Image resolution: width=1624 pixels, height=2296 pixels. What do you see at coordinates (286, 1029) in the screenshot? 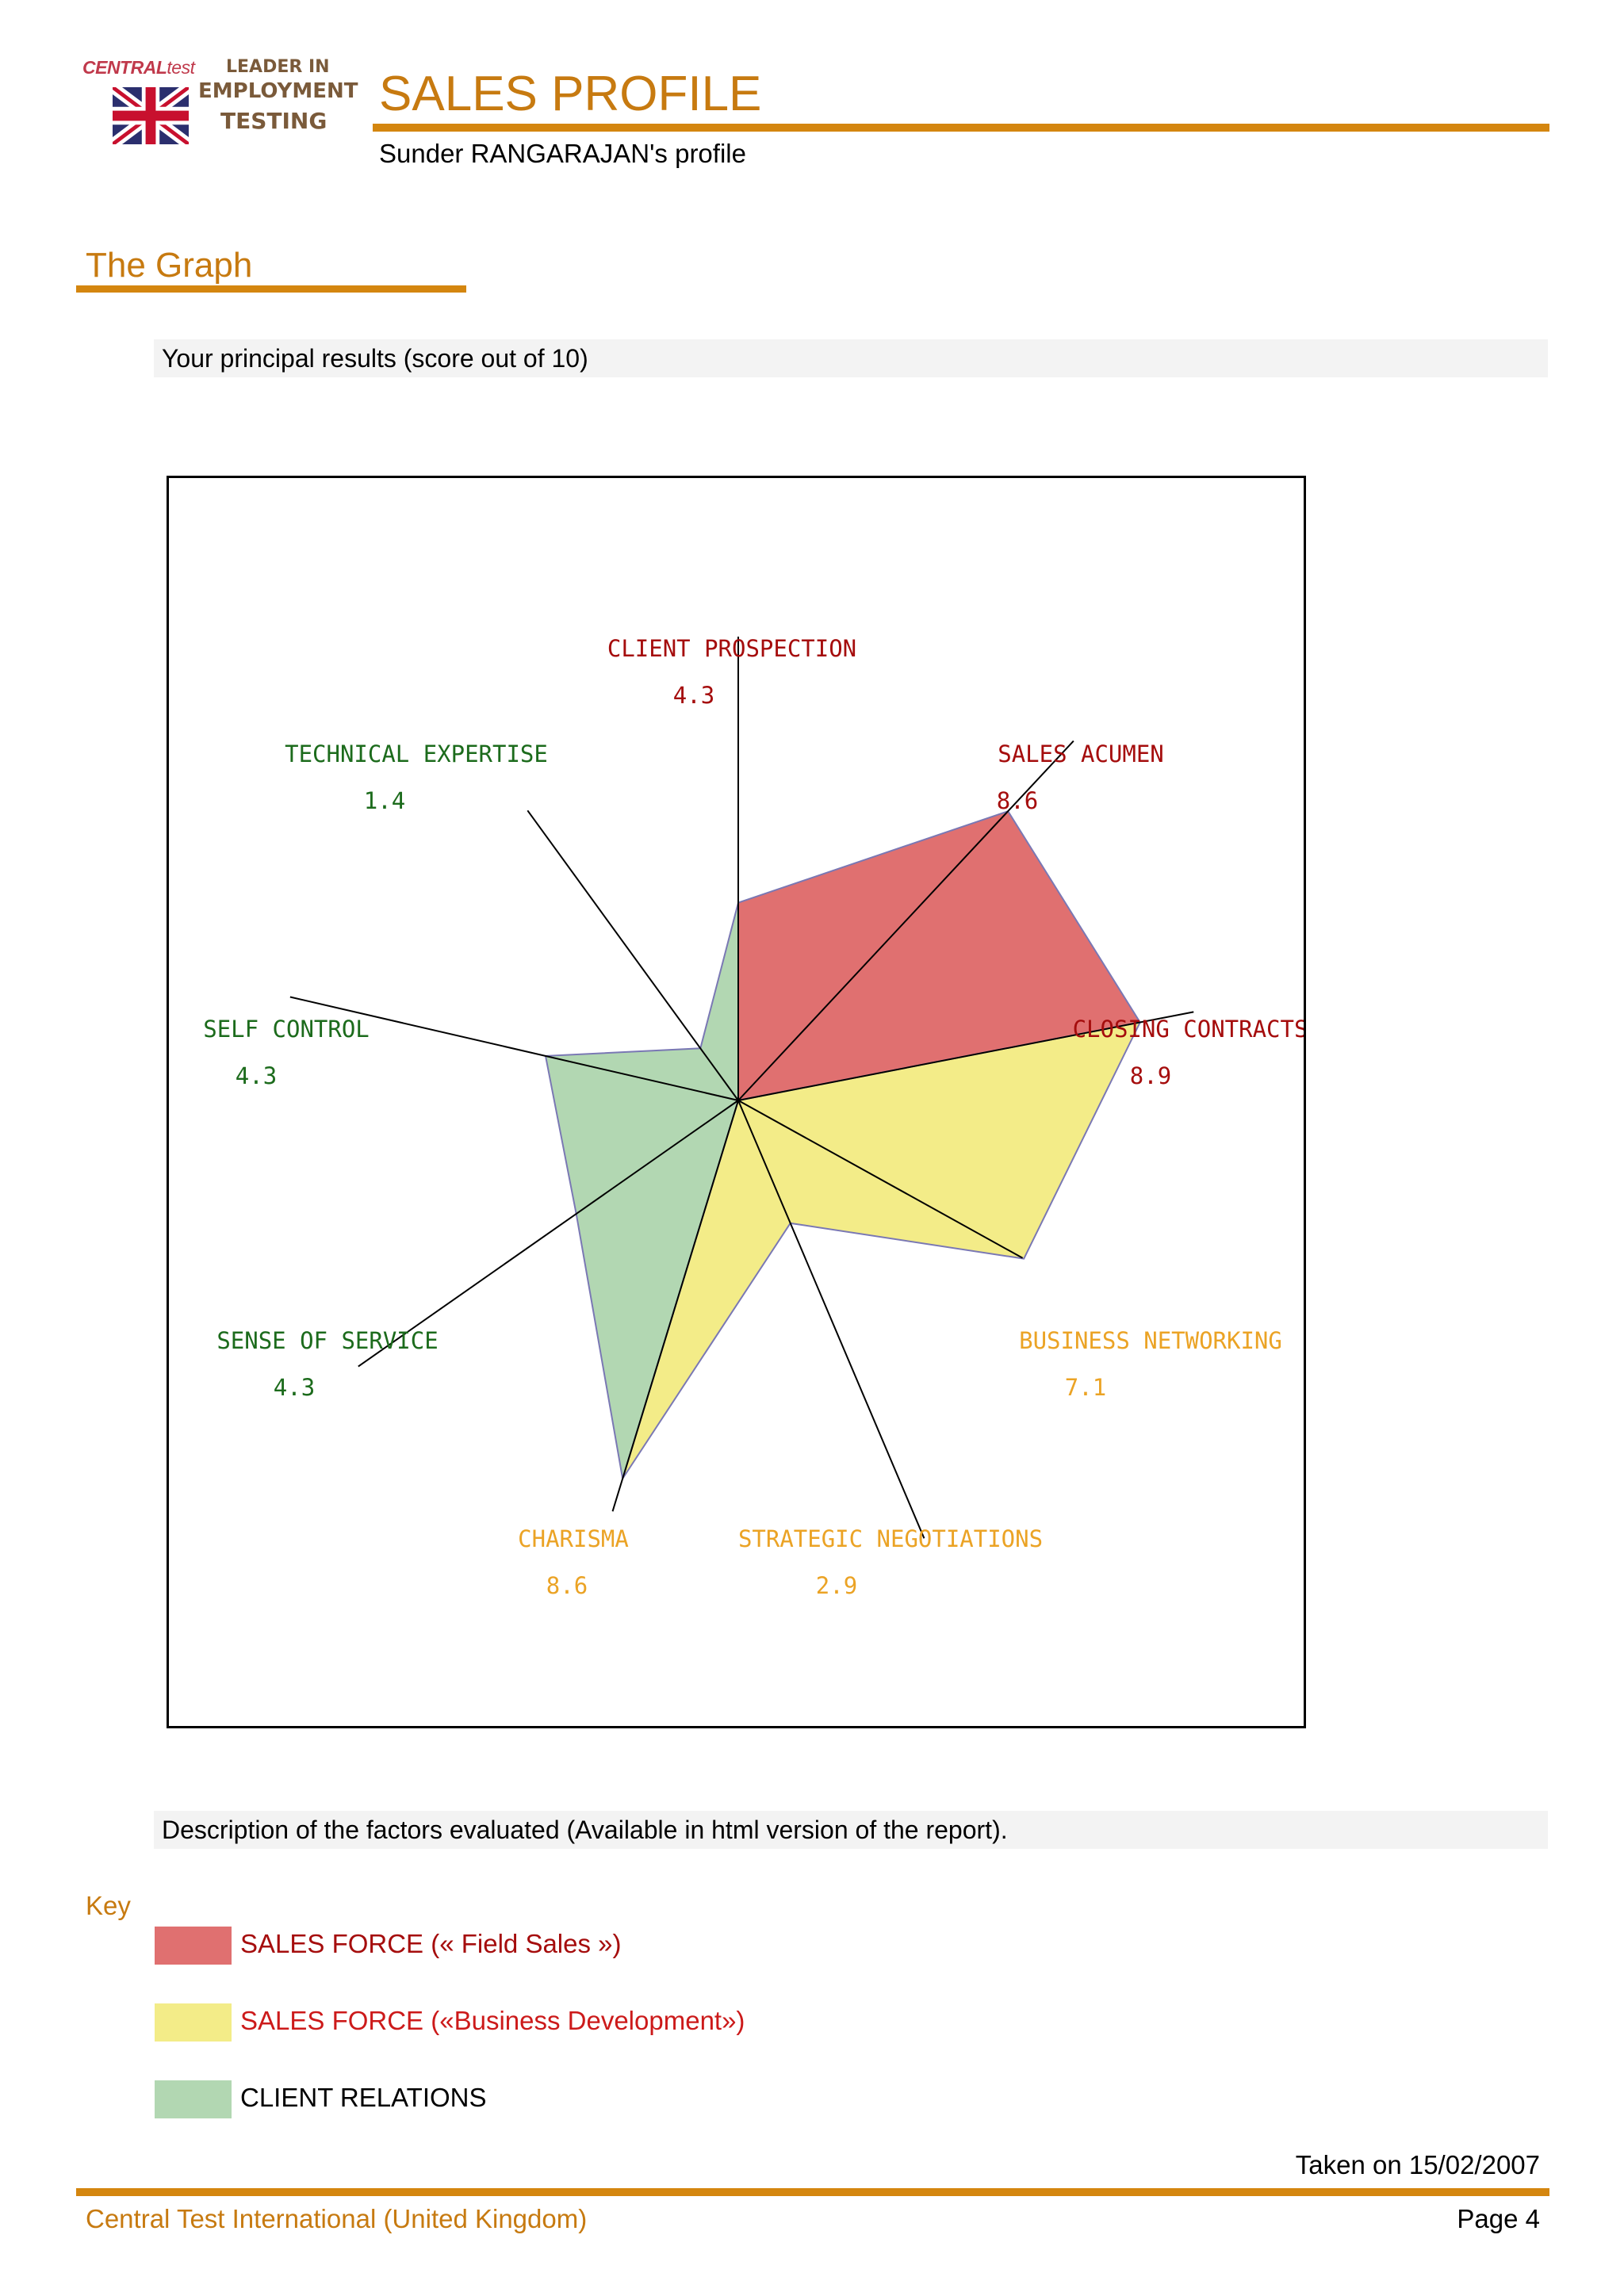
I see `radar-axis-label: SELF CONTROL` at bounding box center [286, 1029].